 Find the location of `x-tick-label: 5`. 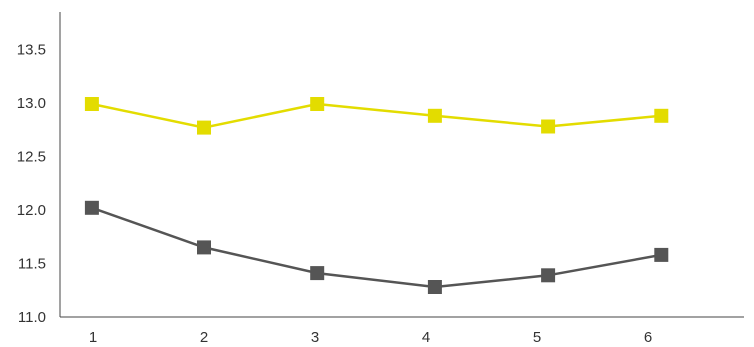

x-tick-label: 5 is located at coordinates (537, 337).